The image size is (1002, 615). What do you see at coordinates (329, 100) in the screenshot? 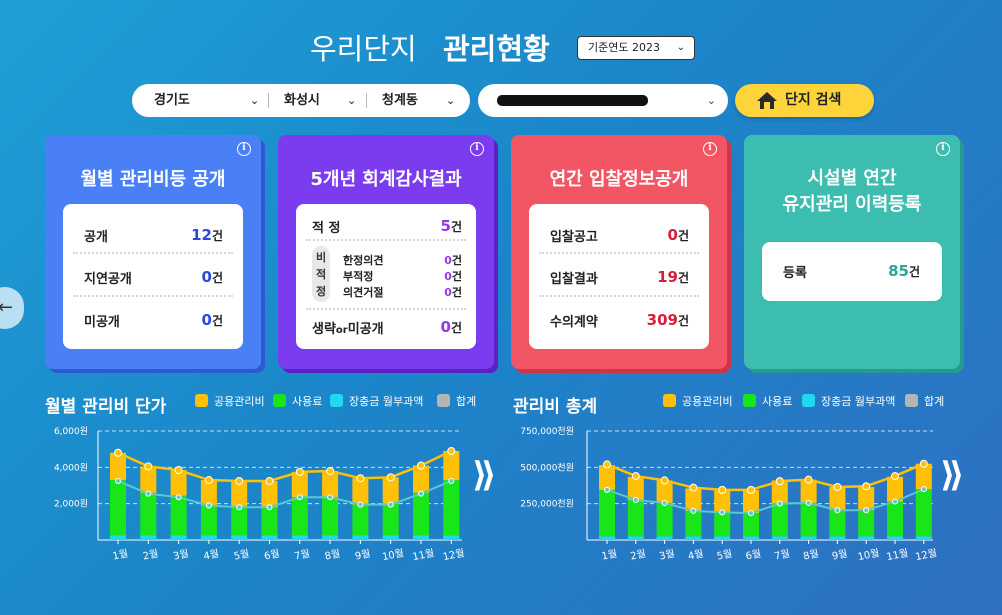
I see `city-select: 화성시 ⌄` at bounding box center [329, 100].